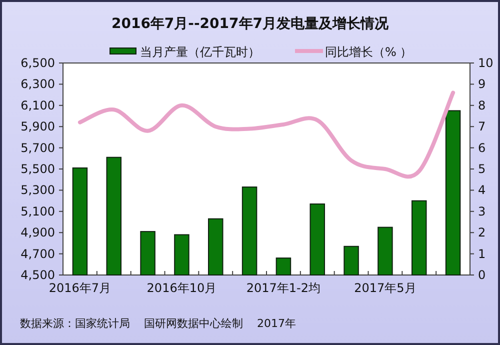 The width and height of the screenshot is (500, 345). Describe the element at coordinates (385, 288) in the screenshot. I see `x-tick-label: 2017年5月` at that location.